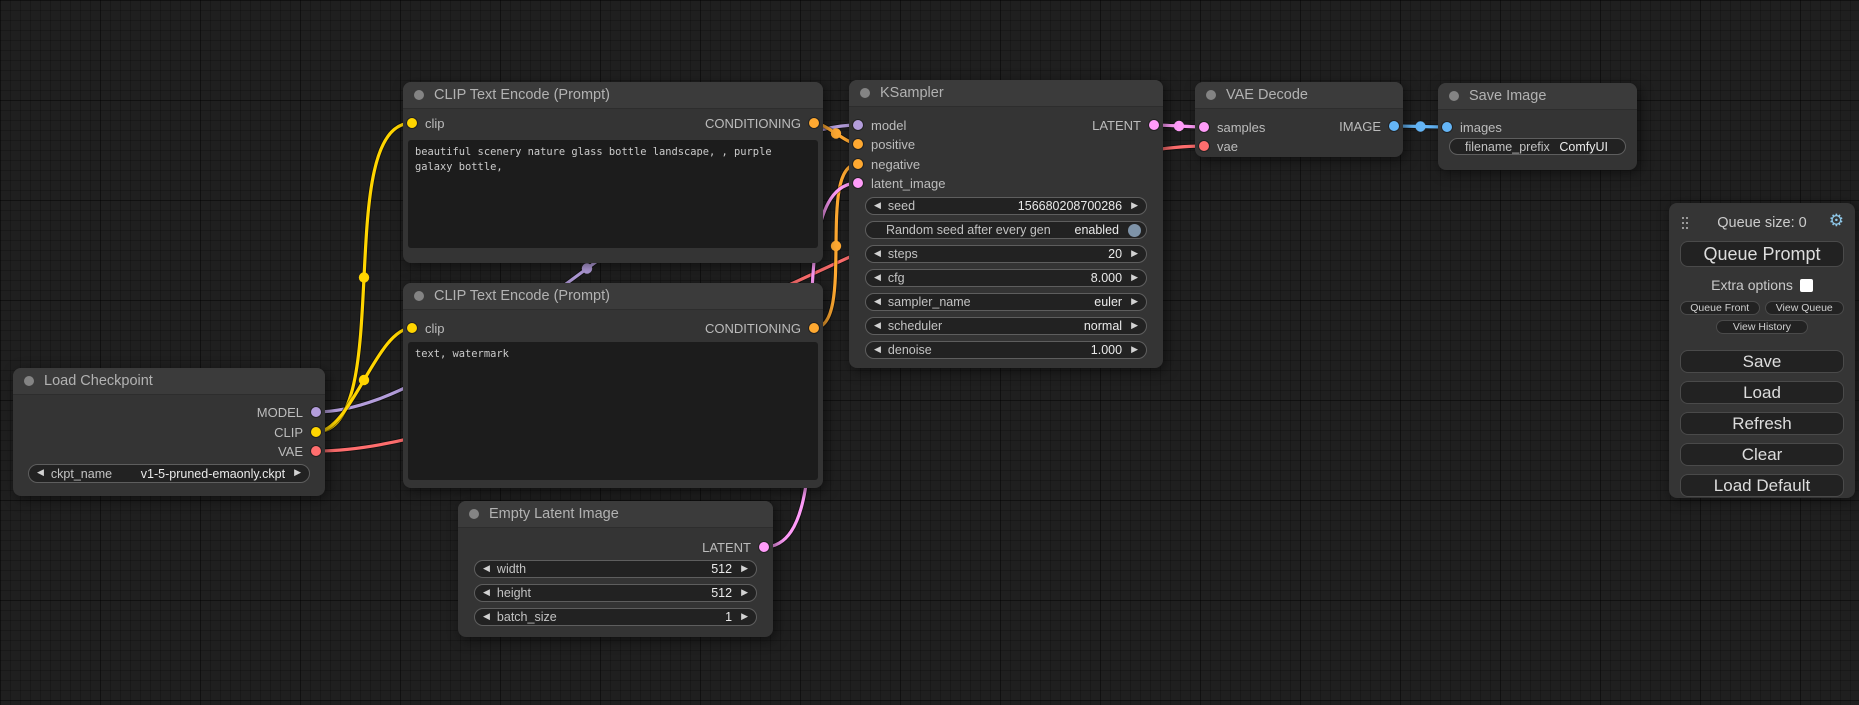  Describe the element at coordinates (1836, 221) in the screenshot. I see `gear-icon: ⚙` at that location.